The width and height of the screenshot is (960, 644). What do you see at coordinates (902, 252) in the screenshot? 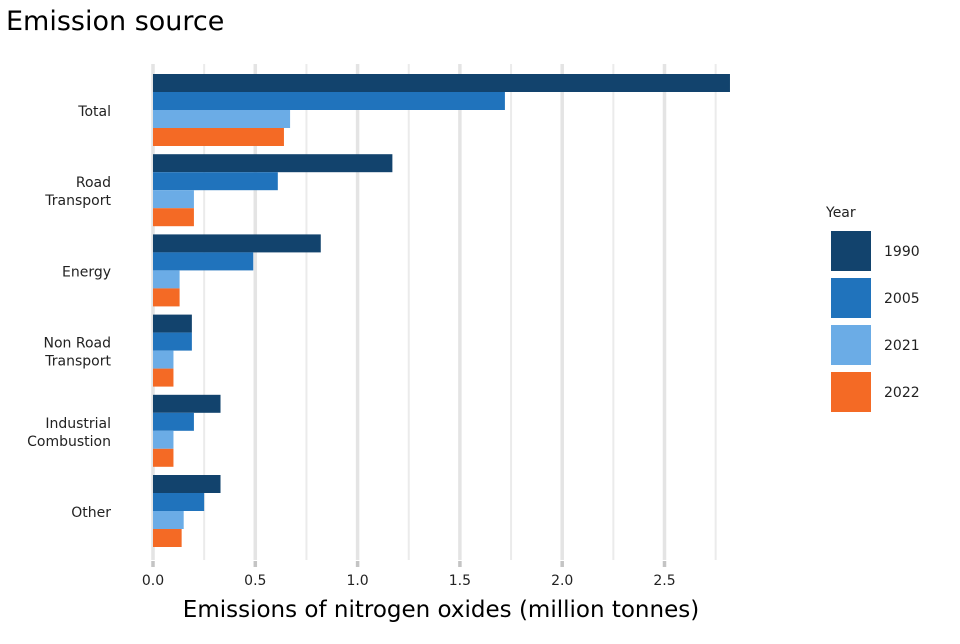
I see `legend-label: 1990` at bounding box center [902, 252].